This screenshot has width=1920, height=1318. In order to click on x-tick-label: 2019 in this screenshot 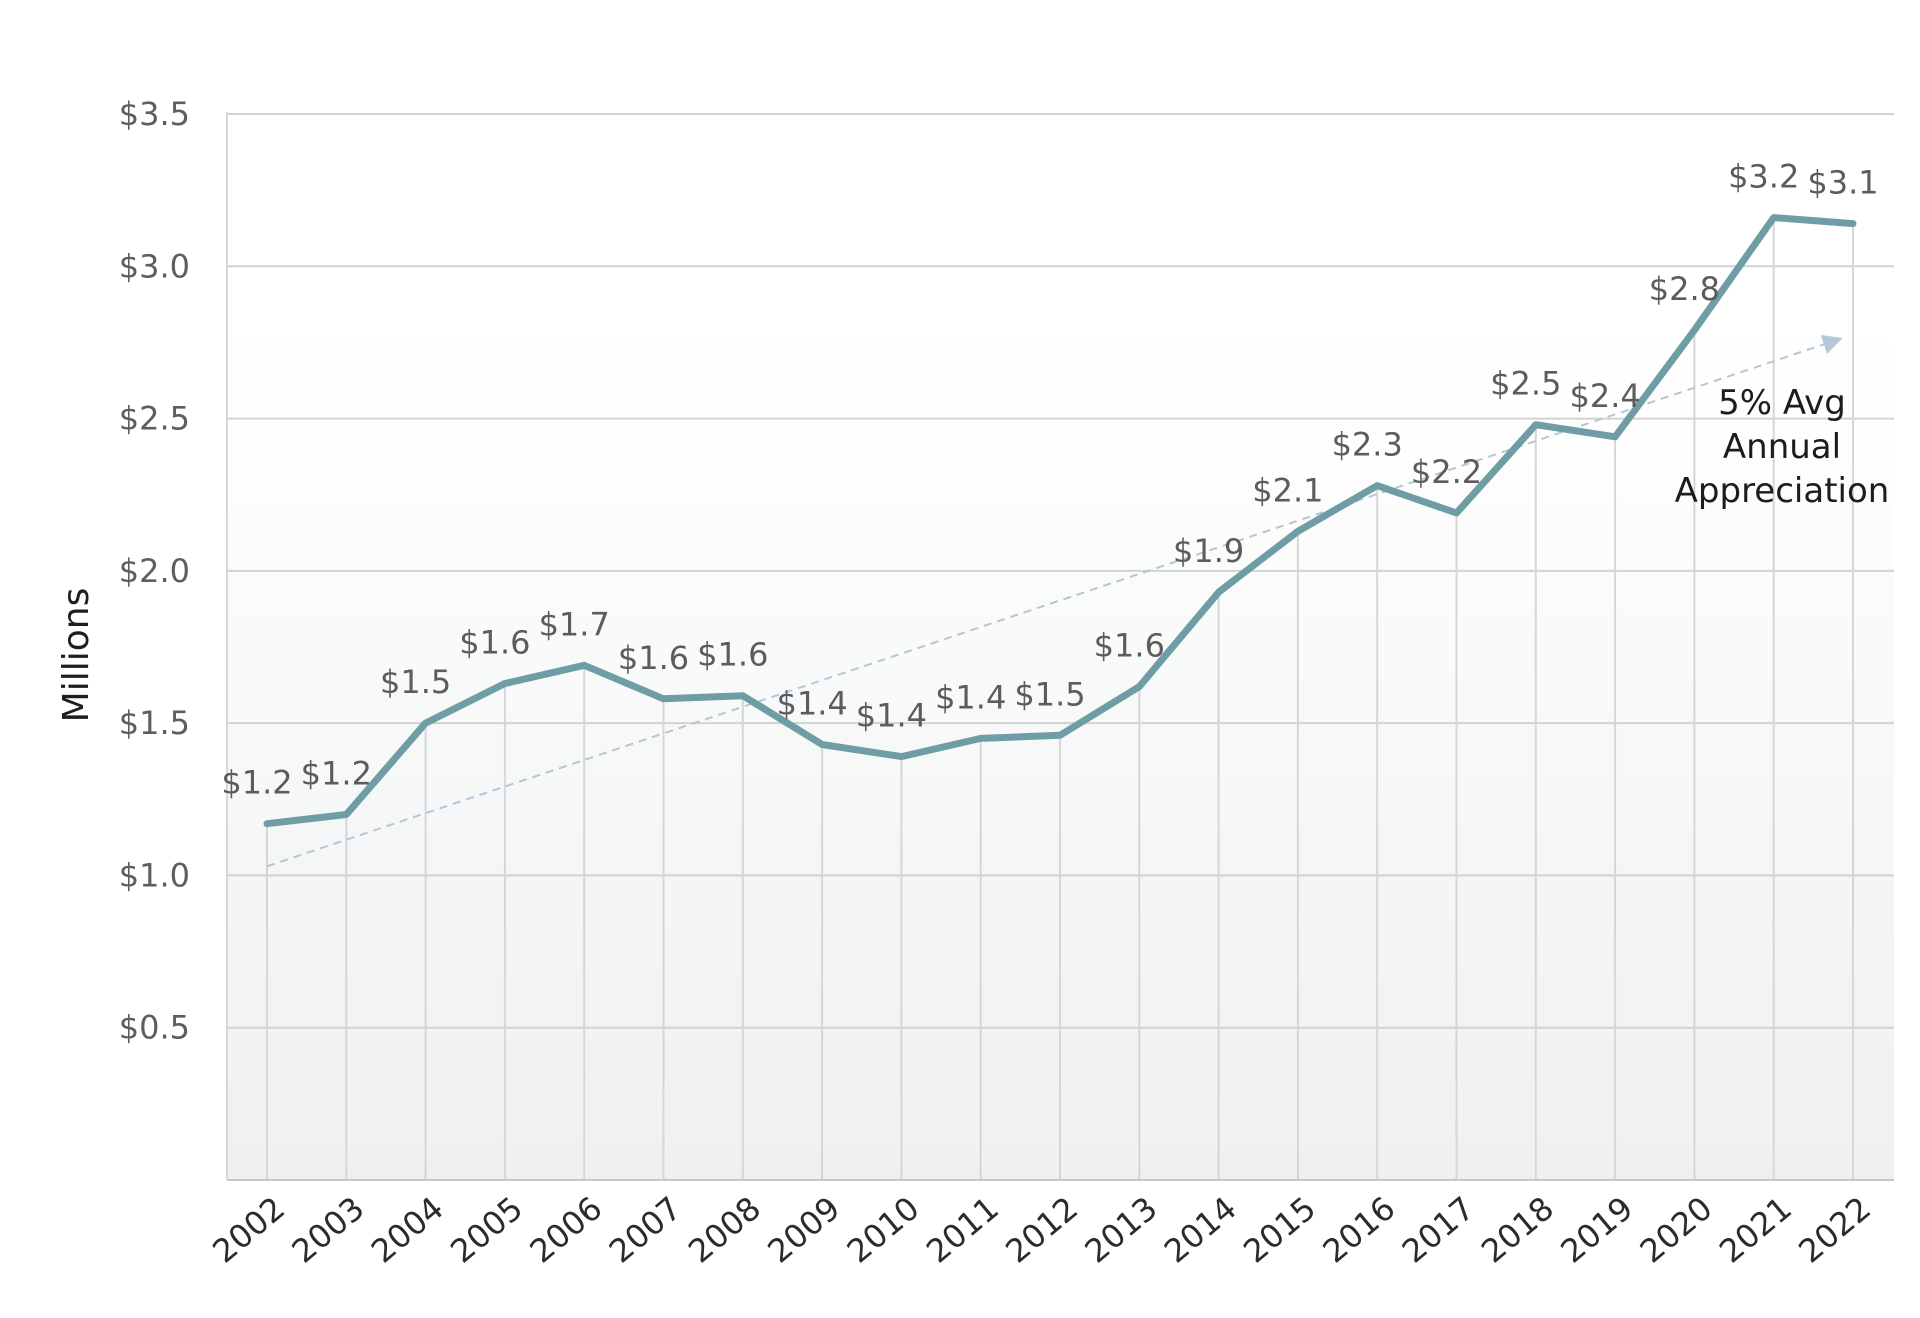, I will do `click(1596, 1229)`.